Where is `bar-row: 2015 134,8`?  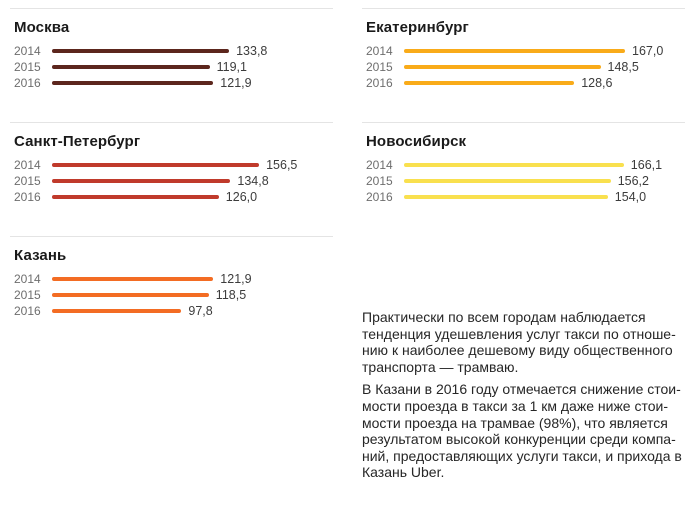
bar-row: 2015 134,8 is located at coordinates (171, 181).